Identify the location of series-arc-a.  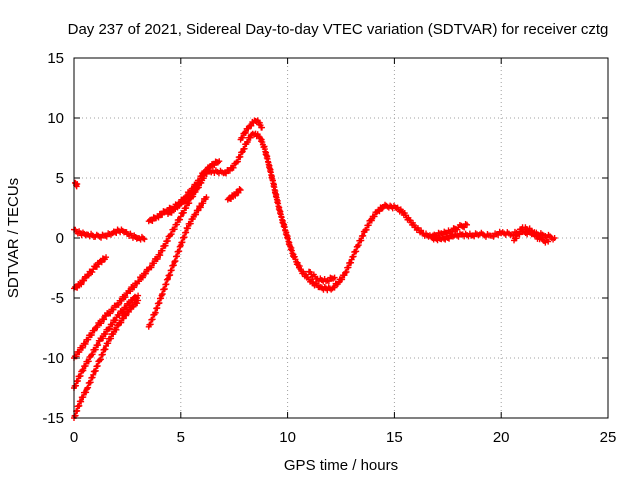
(90, 273).